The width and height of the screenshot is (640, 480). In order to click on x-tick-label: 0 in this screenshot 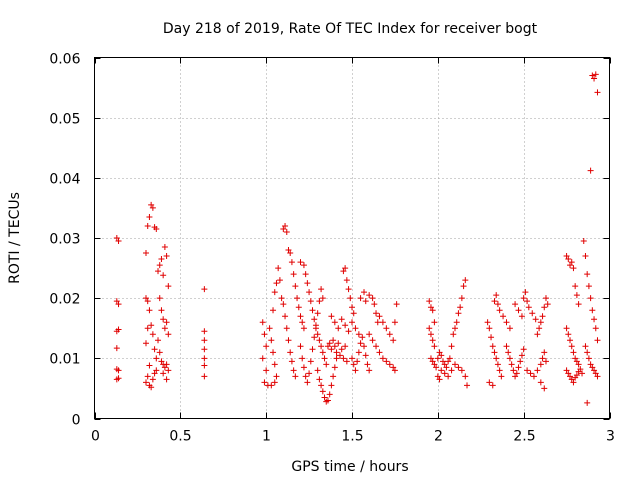, I will do `click(95, 437)`.